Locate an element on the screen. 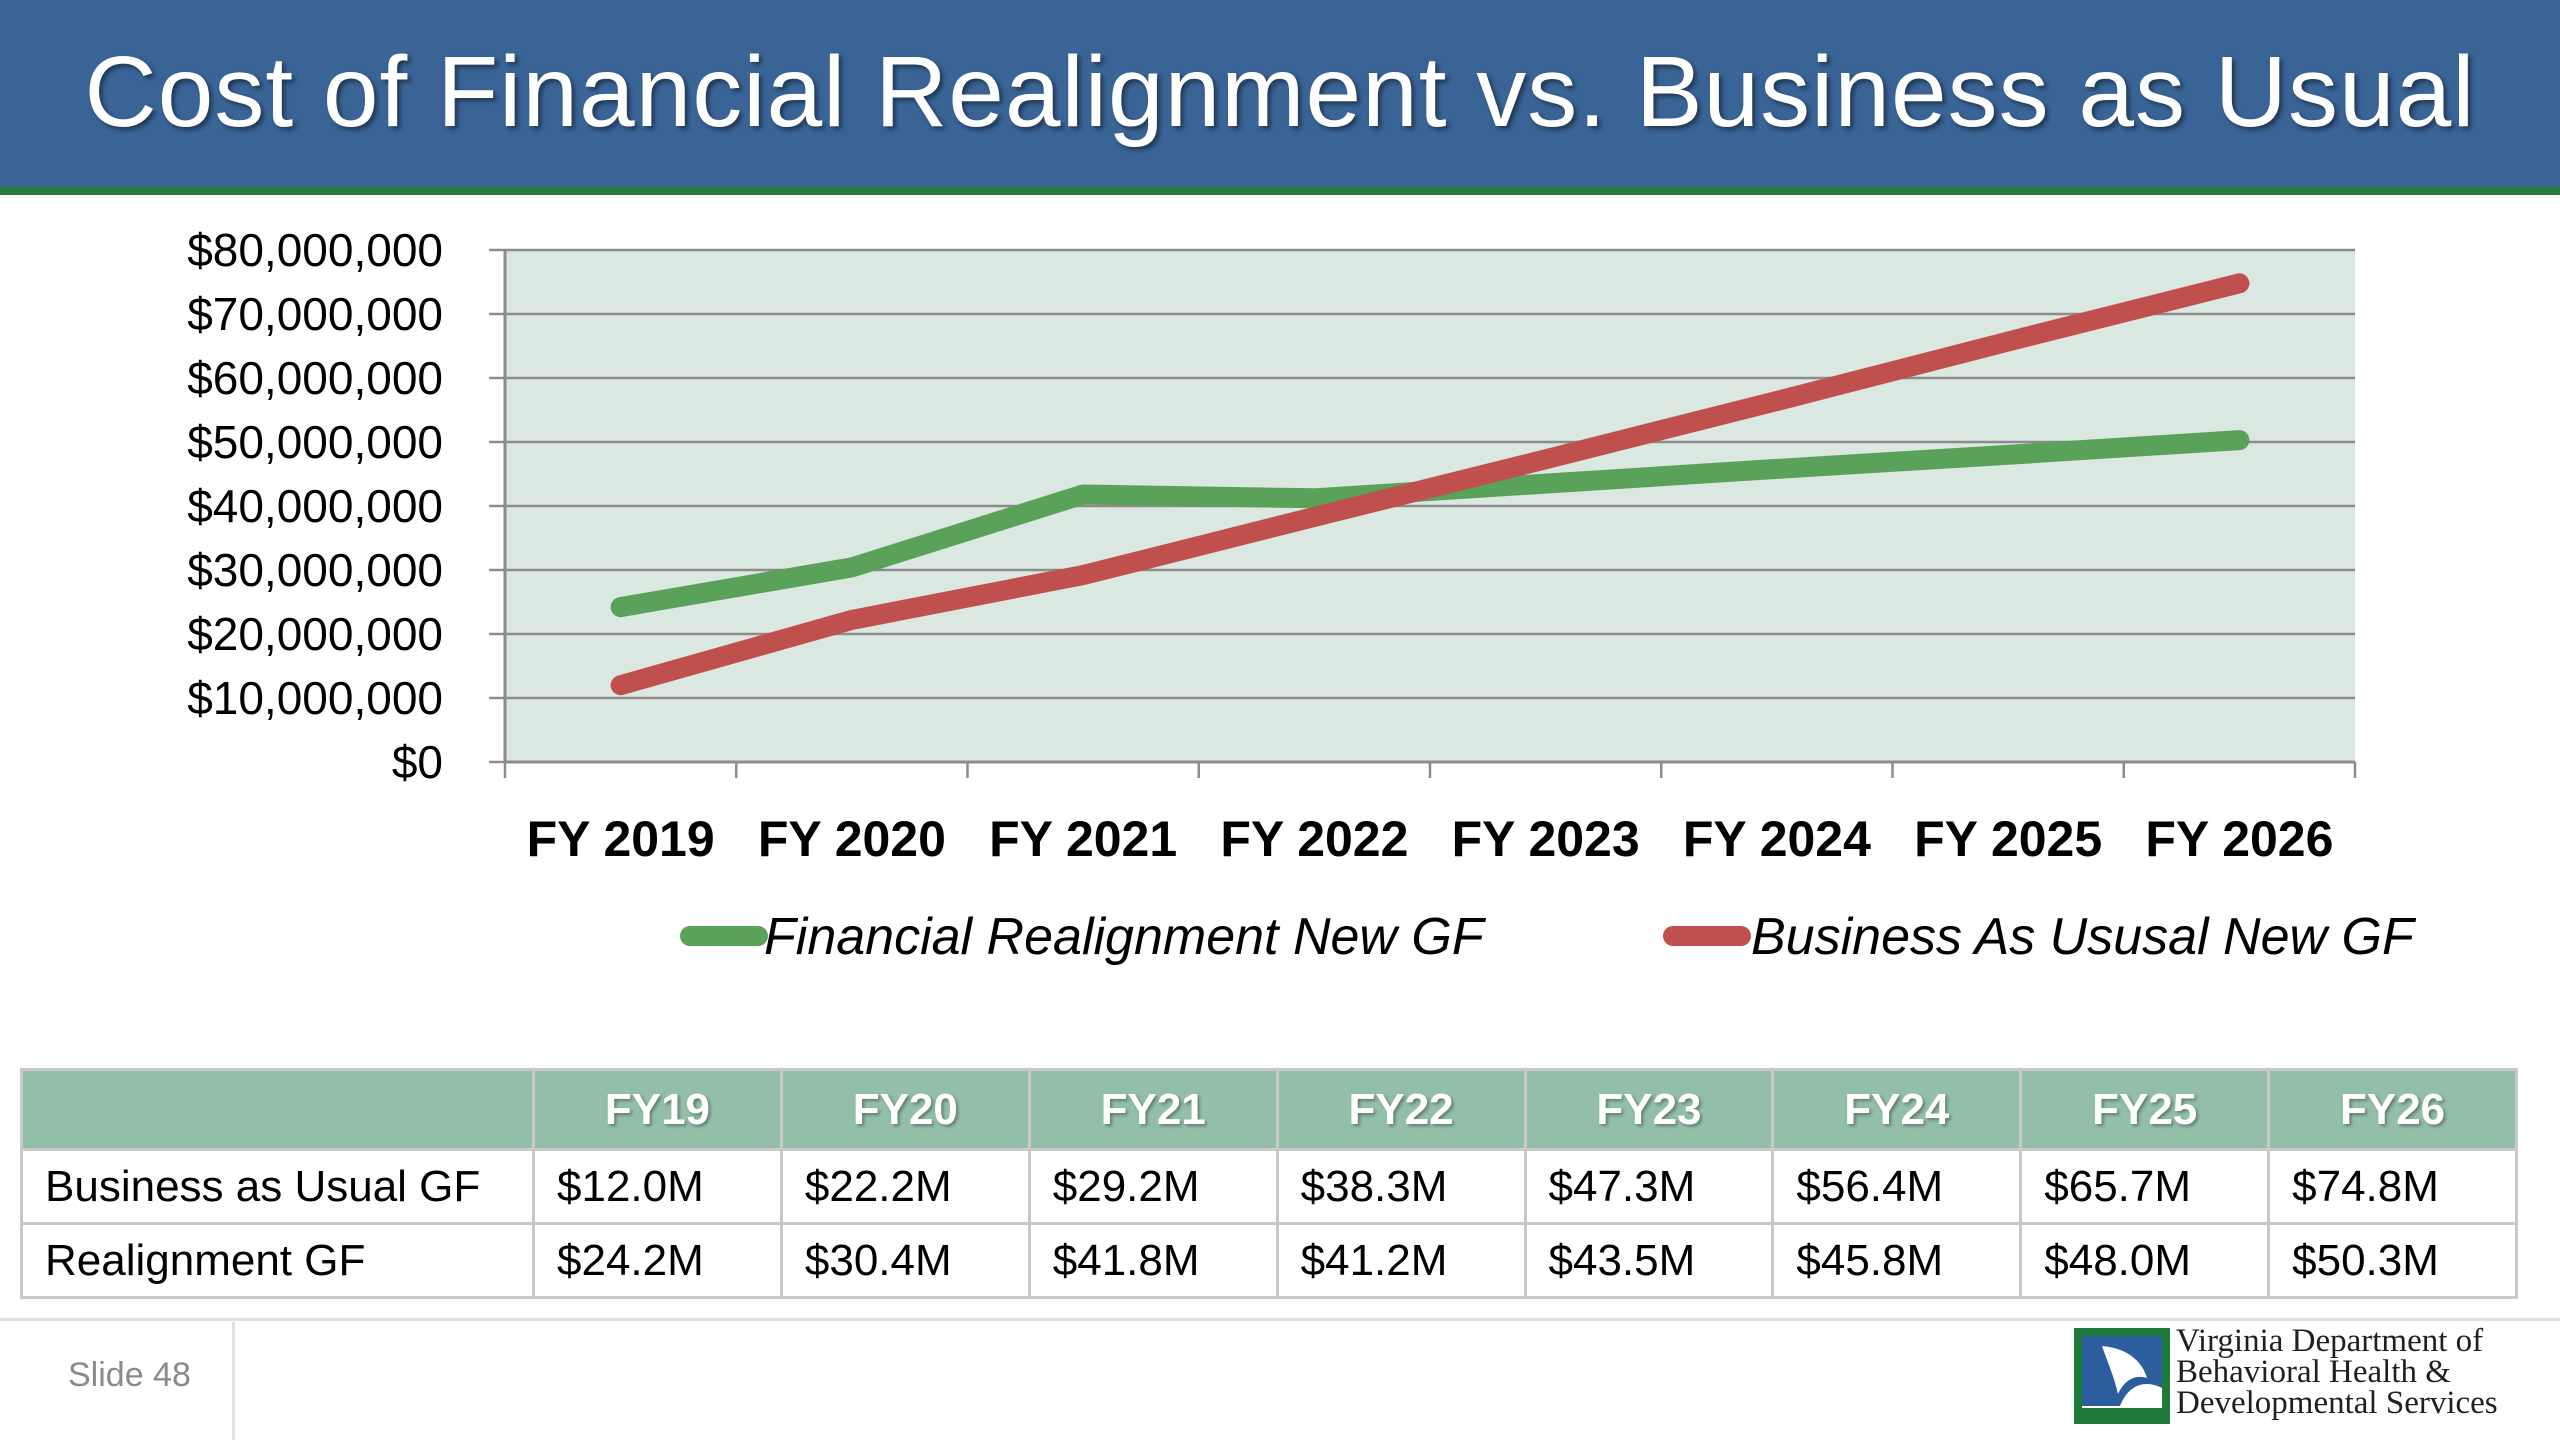  title-bar is located at coordinates (1280, 97).